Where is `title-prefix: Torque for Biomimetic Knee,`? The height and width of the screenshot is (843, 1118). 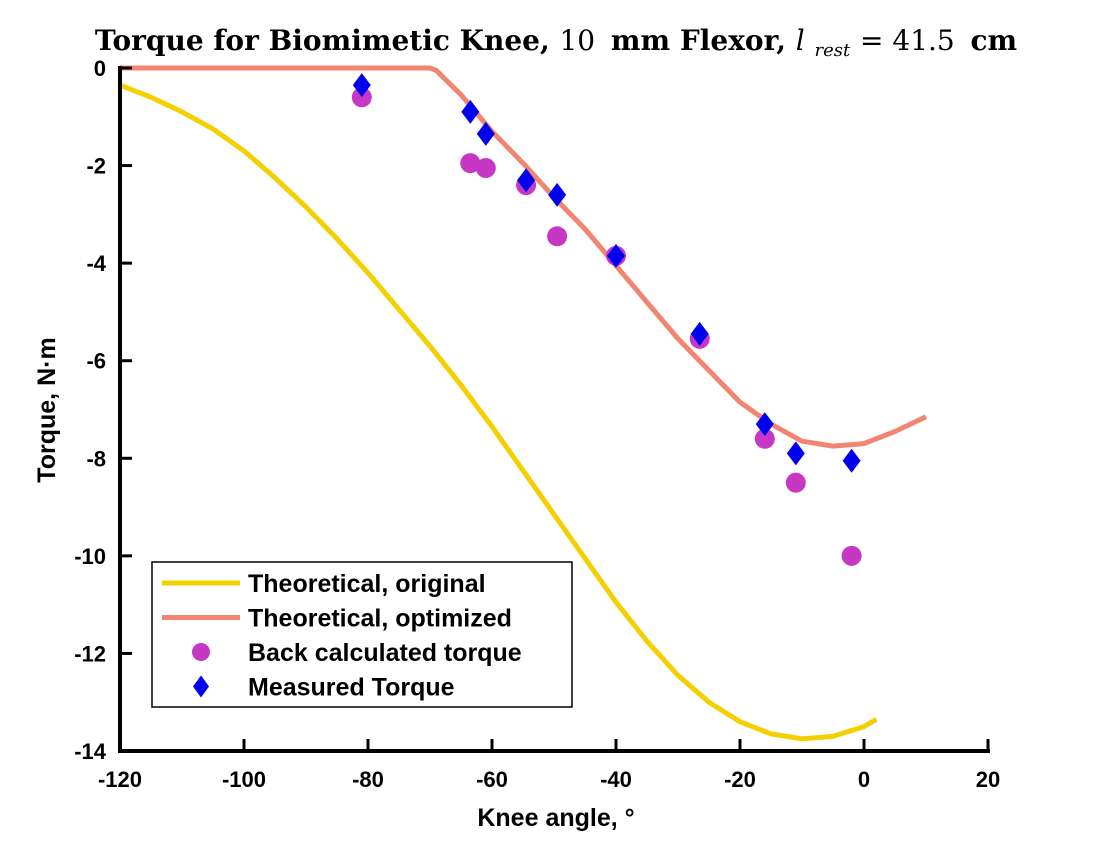
title-prefix: Torque for Biomimetic Knee, is located at coordinates (327, 40).